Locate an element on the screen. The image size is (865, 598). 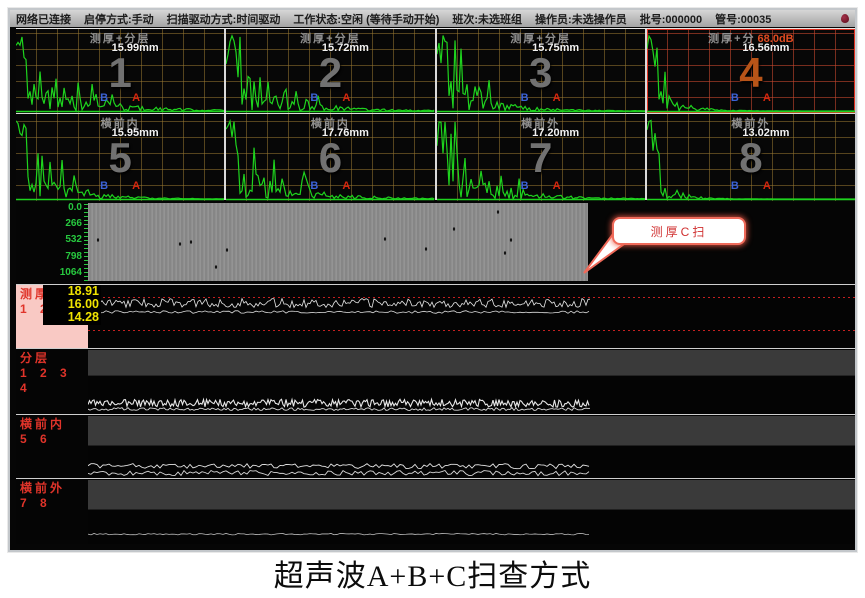
thickness-values: 18.91 16.00 14.28 is located at coordinates (72, 305).